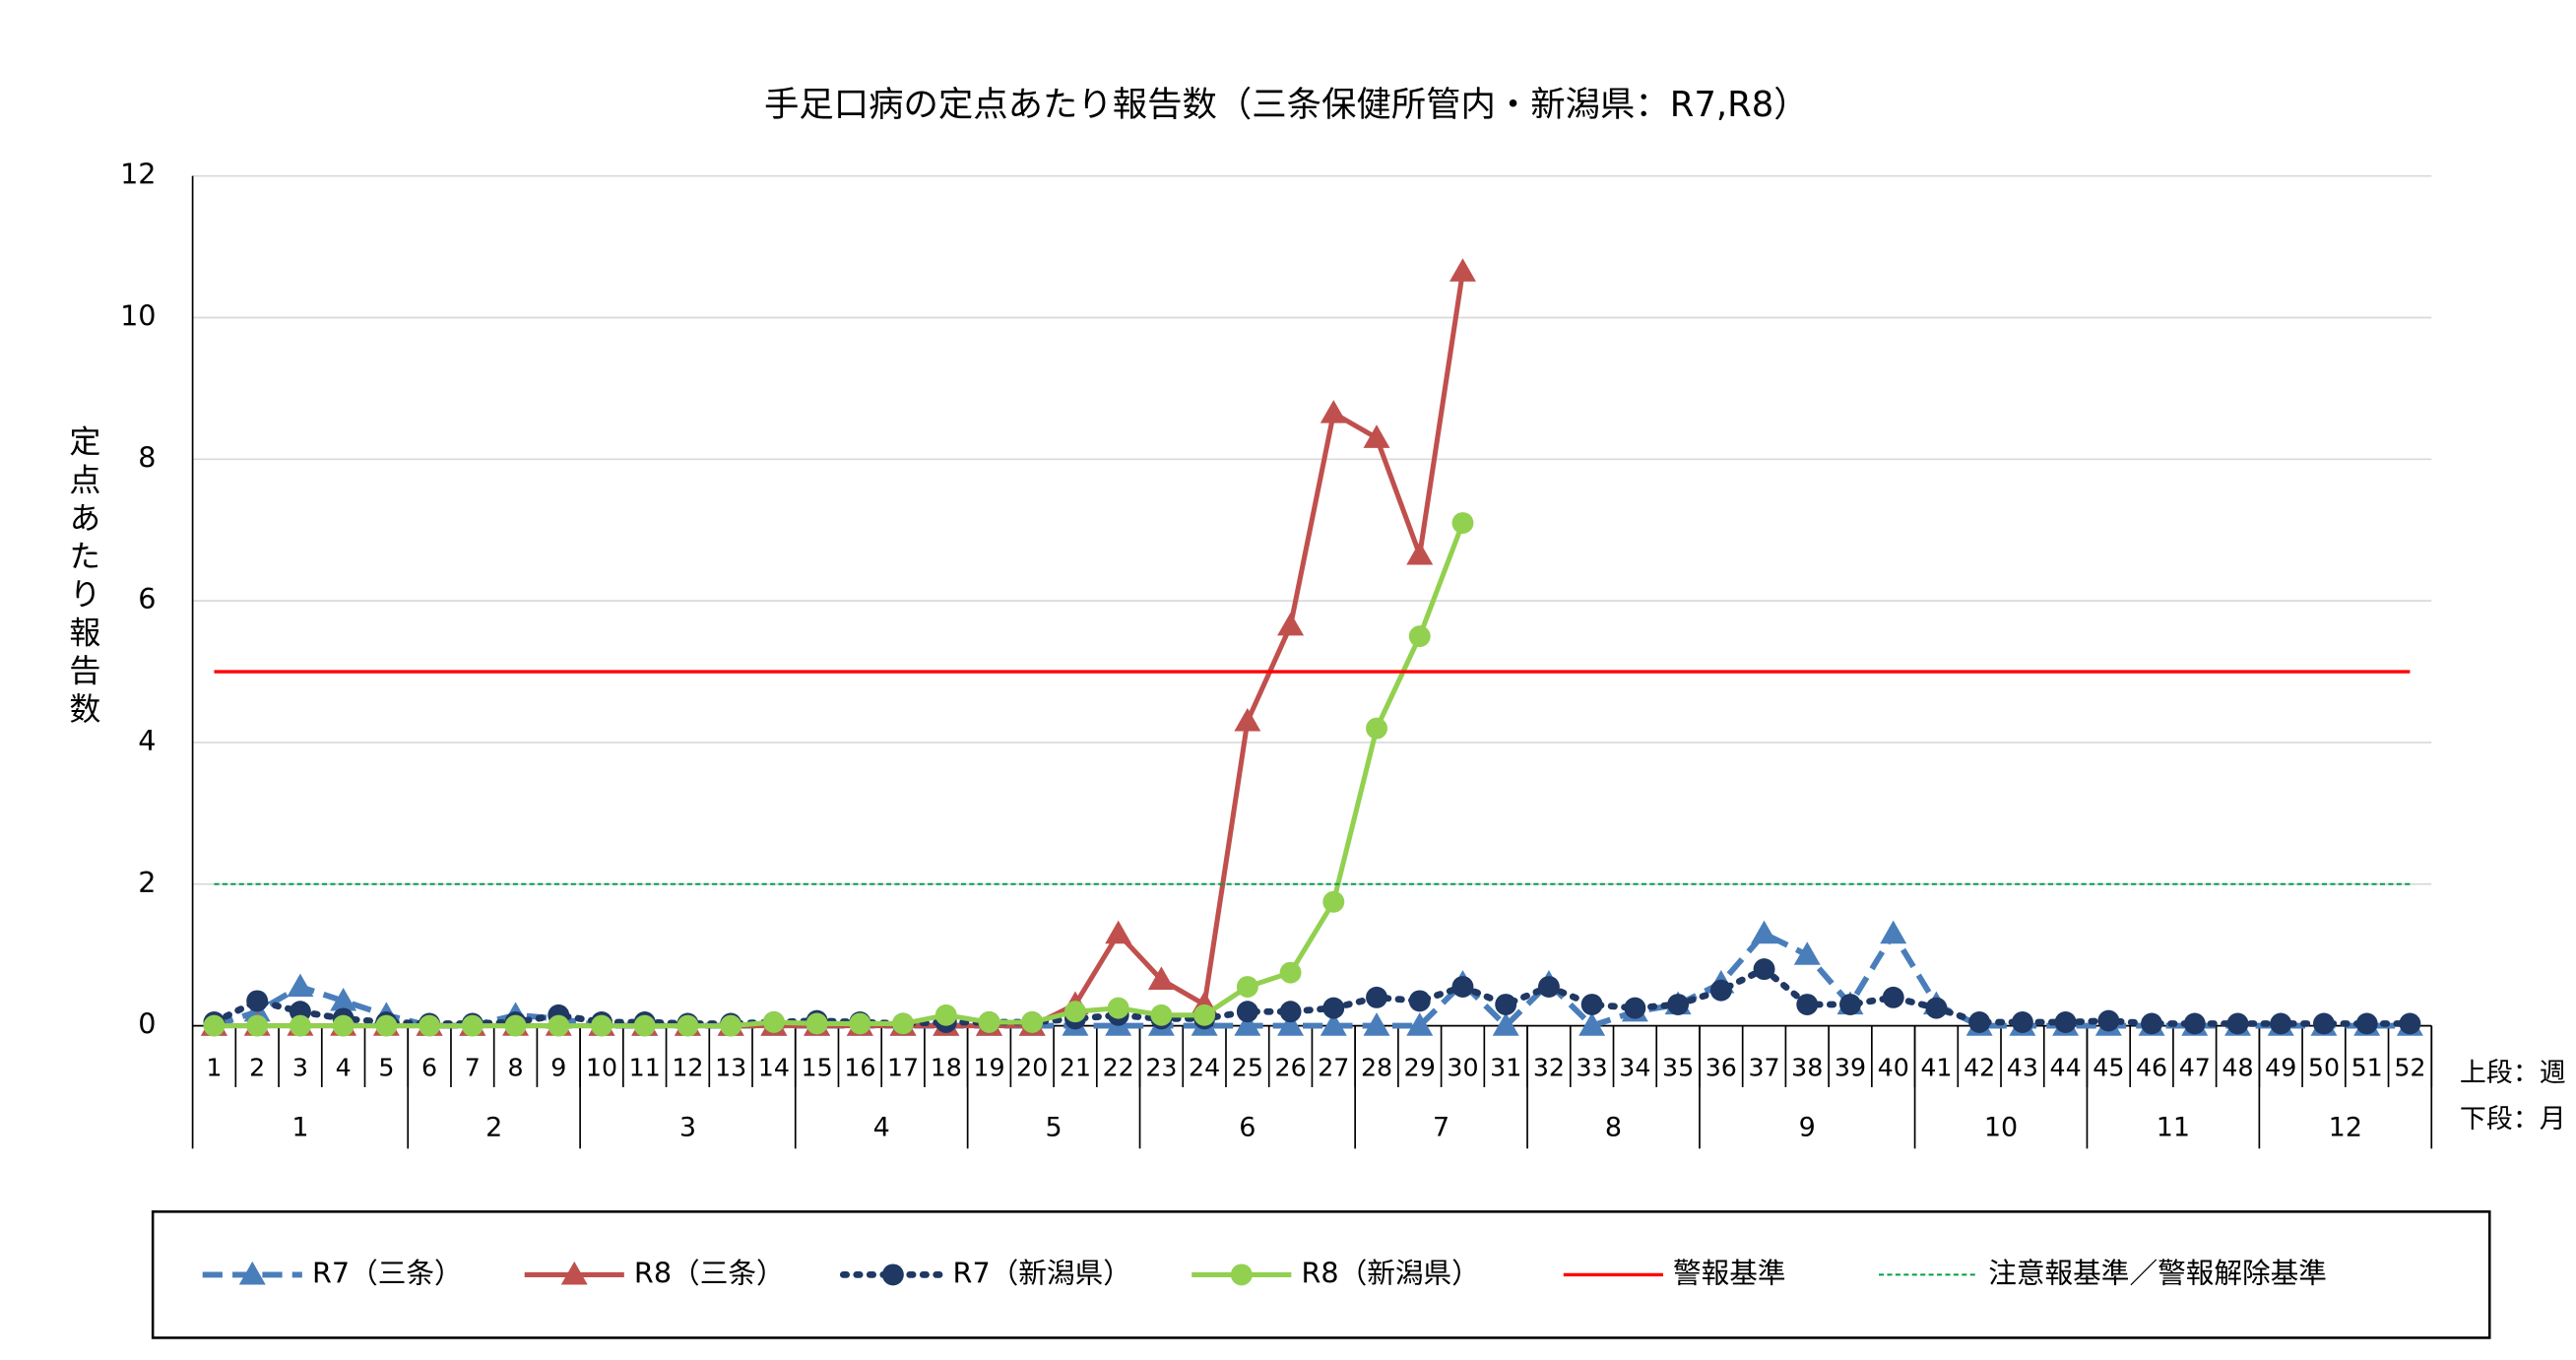 This screenshot has height=1360, width=2576. I want to click on x-tick-label: 27, so click(1333, 1067).